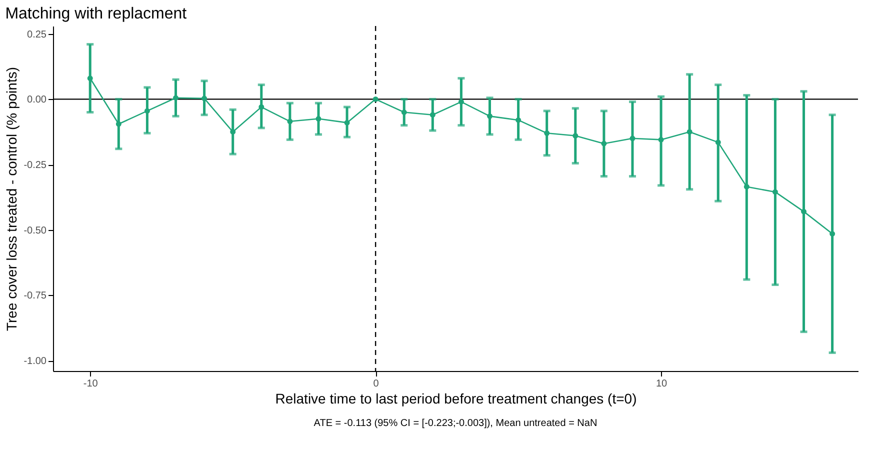  Describe the element at coordinates (35, 166) in the screenshot. I see `y-tick-label: -0.25` at that location.